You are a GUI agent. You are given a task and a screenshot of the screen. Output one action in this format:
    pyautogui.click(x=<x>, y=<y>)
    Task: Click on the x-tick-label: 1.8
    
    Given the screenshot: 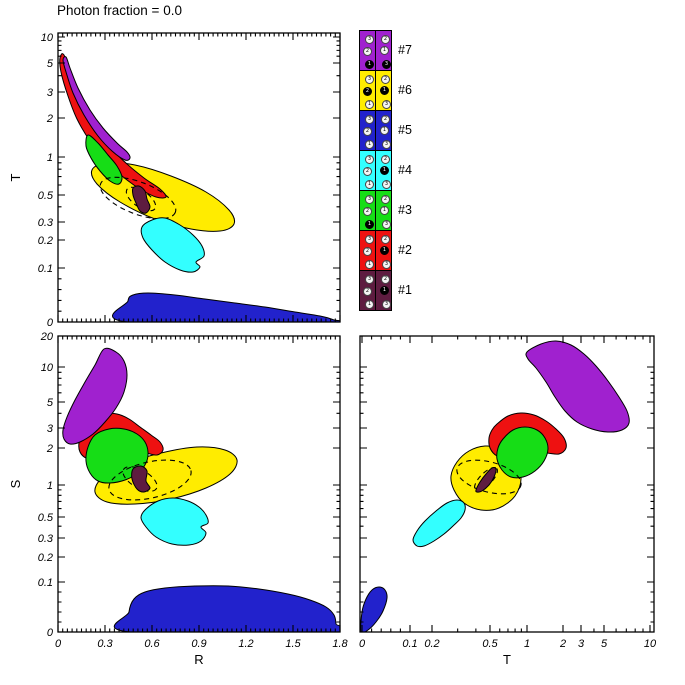 What is the action you would take?
    pyautogui.click(x=340, y=644)
    